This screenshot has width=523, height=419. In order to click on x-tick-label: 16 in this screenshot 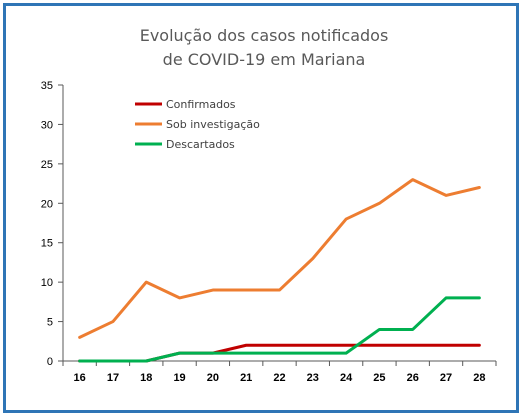, I will do `click(80, 378)`.